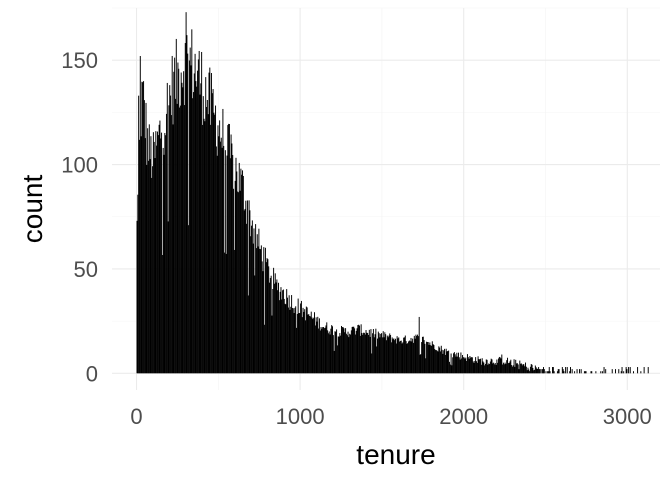 The height and width of the screenshot is (480, 672). Describe the element at coordinates (79, 217) in the screenshot. I see `y-axis-tick-labels: 0 50 100 150` at that location.